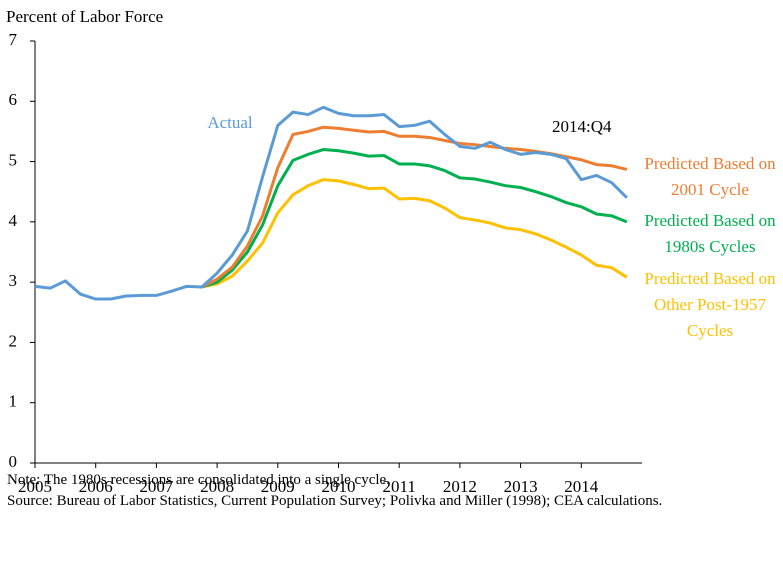 The width and height of the screenshot is (783, 563). What do you see at coordinates (13, 461) in the screenshot?
I see `y-tick-label: 0` at bounding box center [13, 461].